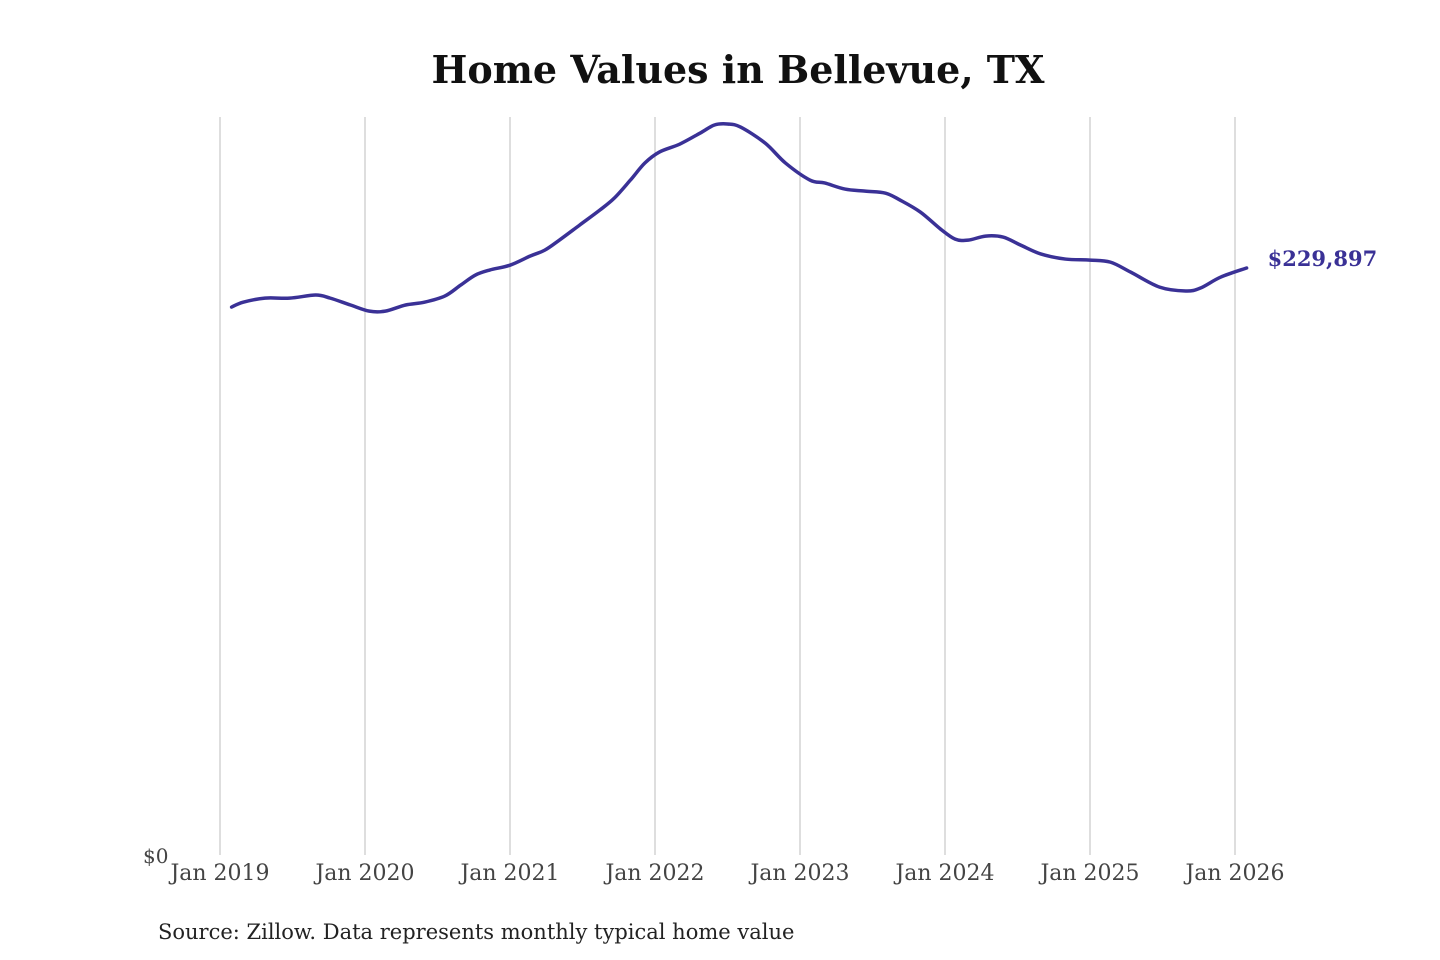 This screenshot has height=960, width=1440. What do you see at coordinates (1088, 873) in the screenshot?
I see `x-tick-label: Jan 2025` at bounding box center [1088, 873].